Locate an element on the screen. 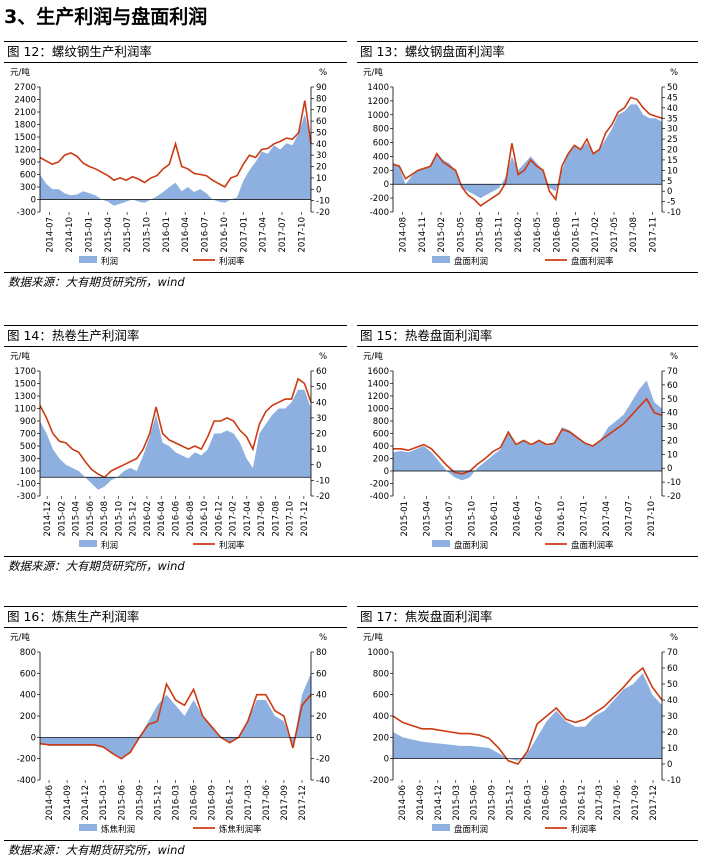 The width and height of the screenshot is (702, 861). x-tick-label: 2017-08 is located at coordinates (276, 519).